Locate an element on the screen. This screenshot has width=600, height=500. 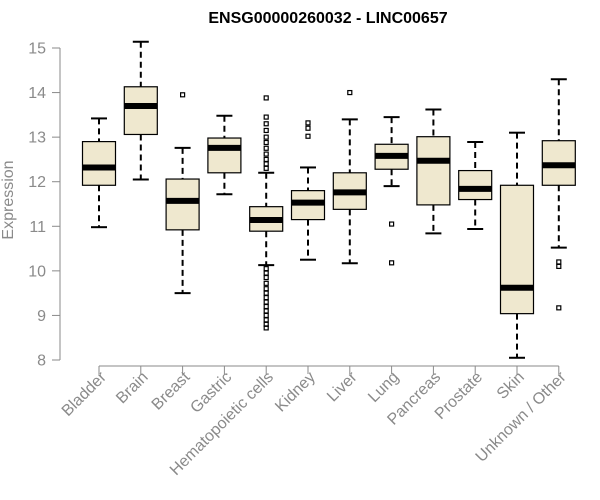
x-tick-label: Liver is located at coordinates (342, 386).